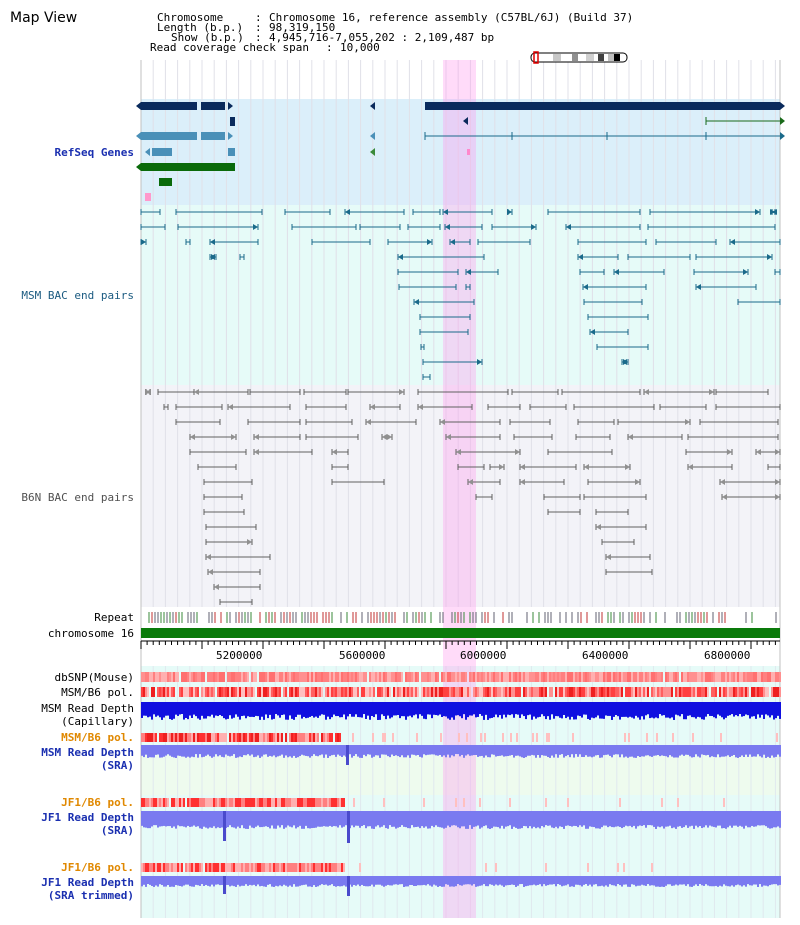 This screenshot has height=925, width=800. What do you see at coordinates (77, 295) in the screenshot?
I see `track-label-msm-bac: MSM BAC end pairs` at bounding box center [77, 295].